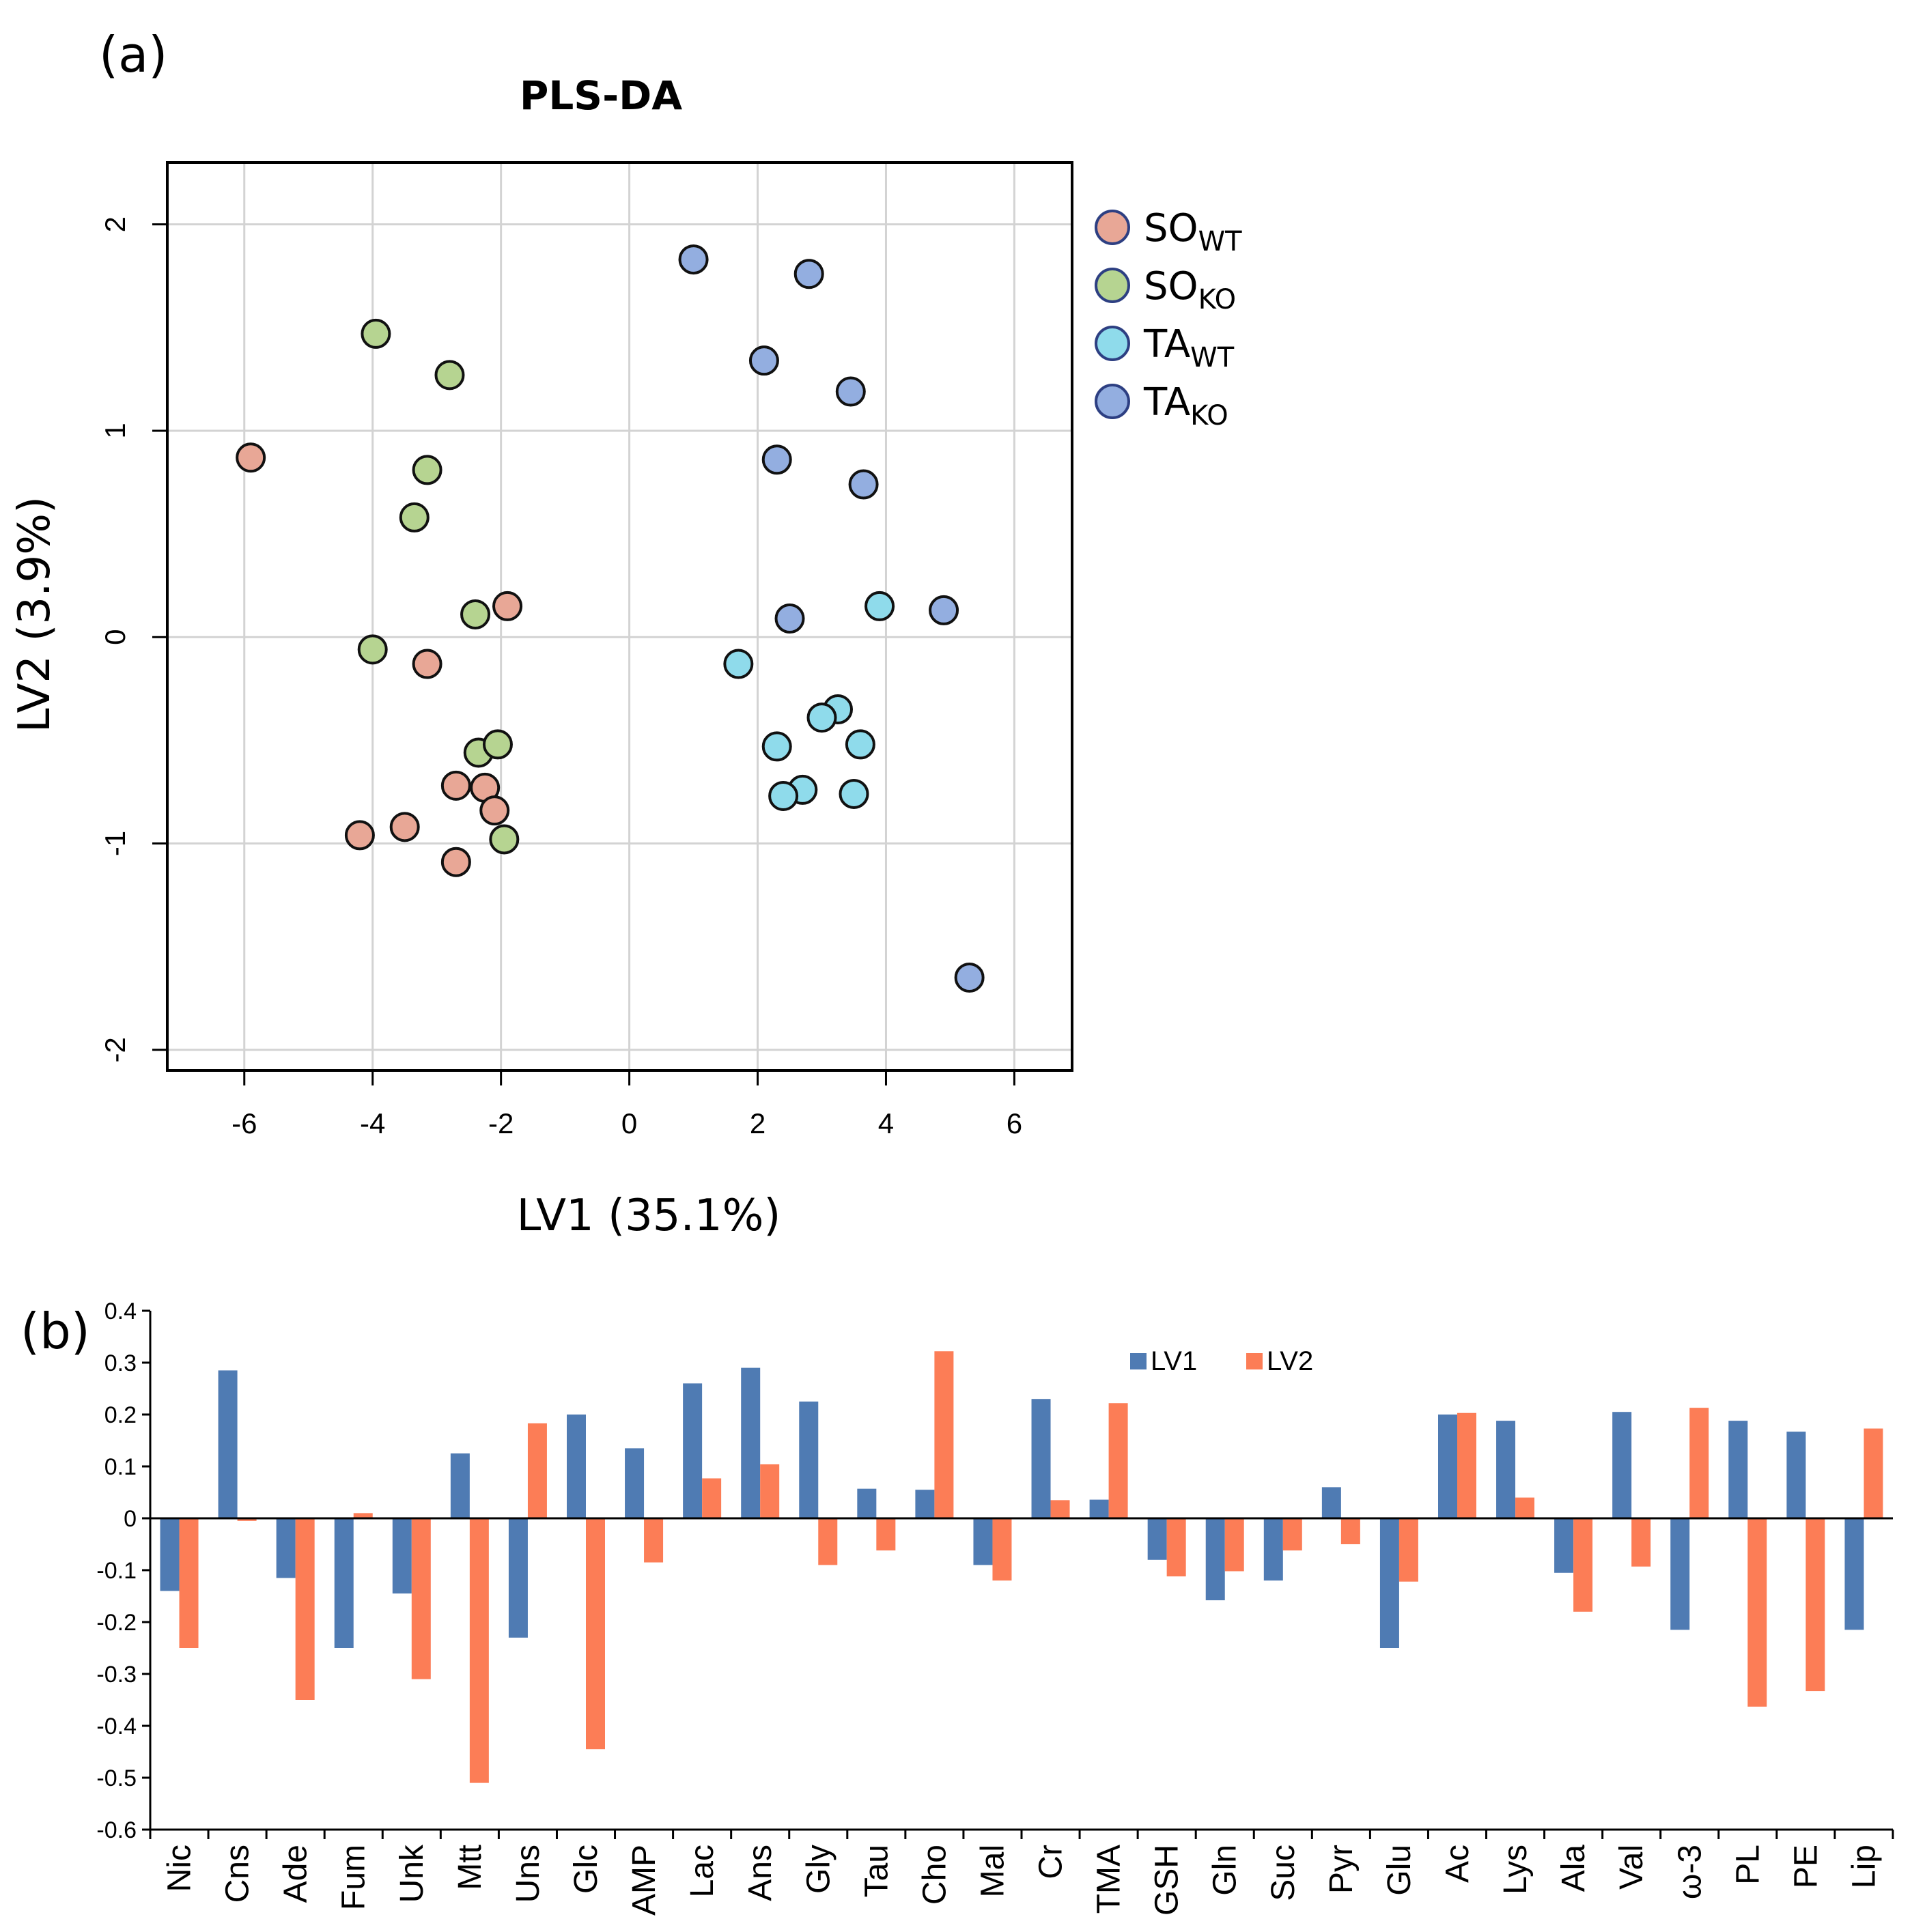 This screenshot has width=1912, height=1932. I want to click on bar-lv1-lys, so click(1506, 1469).